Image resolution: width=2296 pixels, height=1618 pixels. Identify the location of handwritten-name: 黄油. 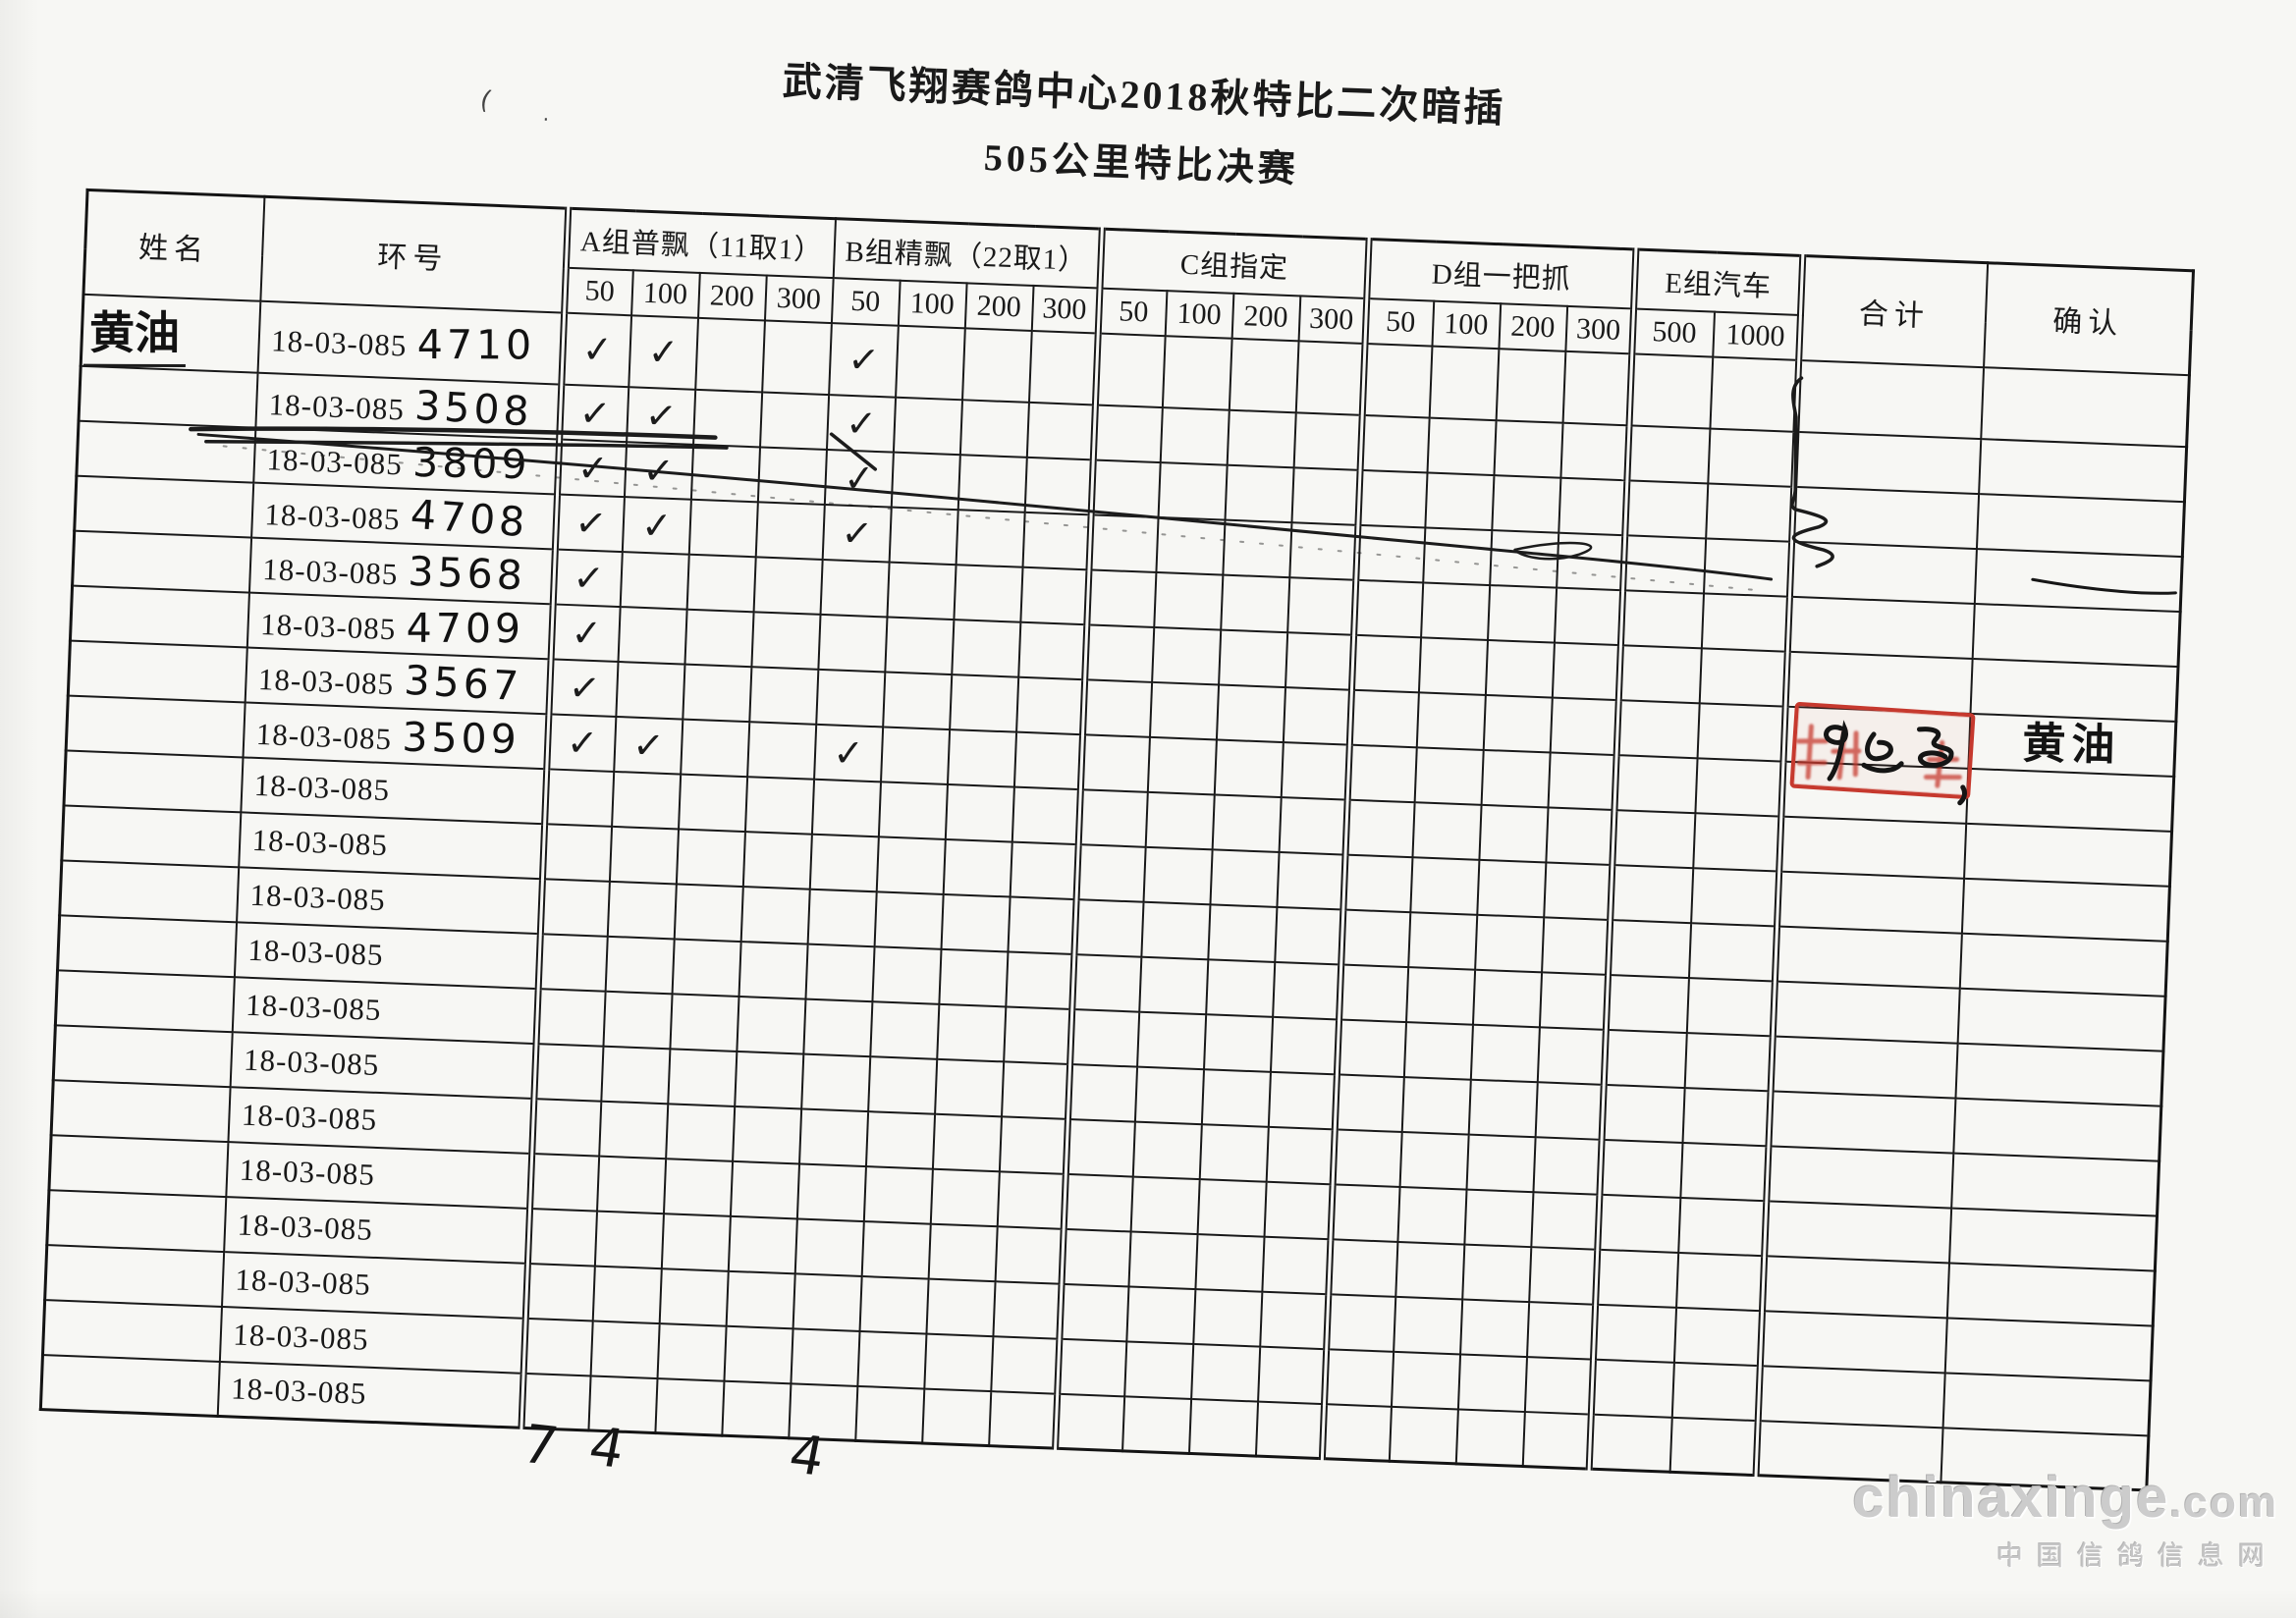
(134, 332).